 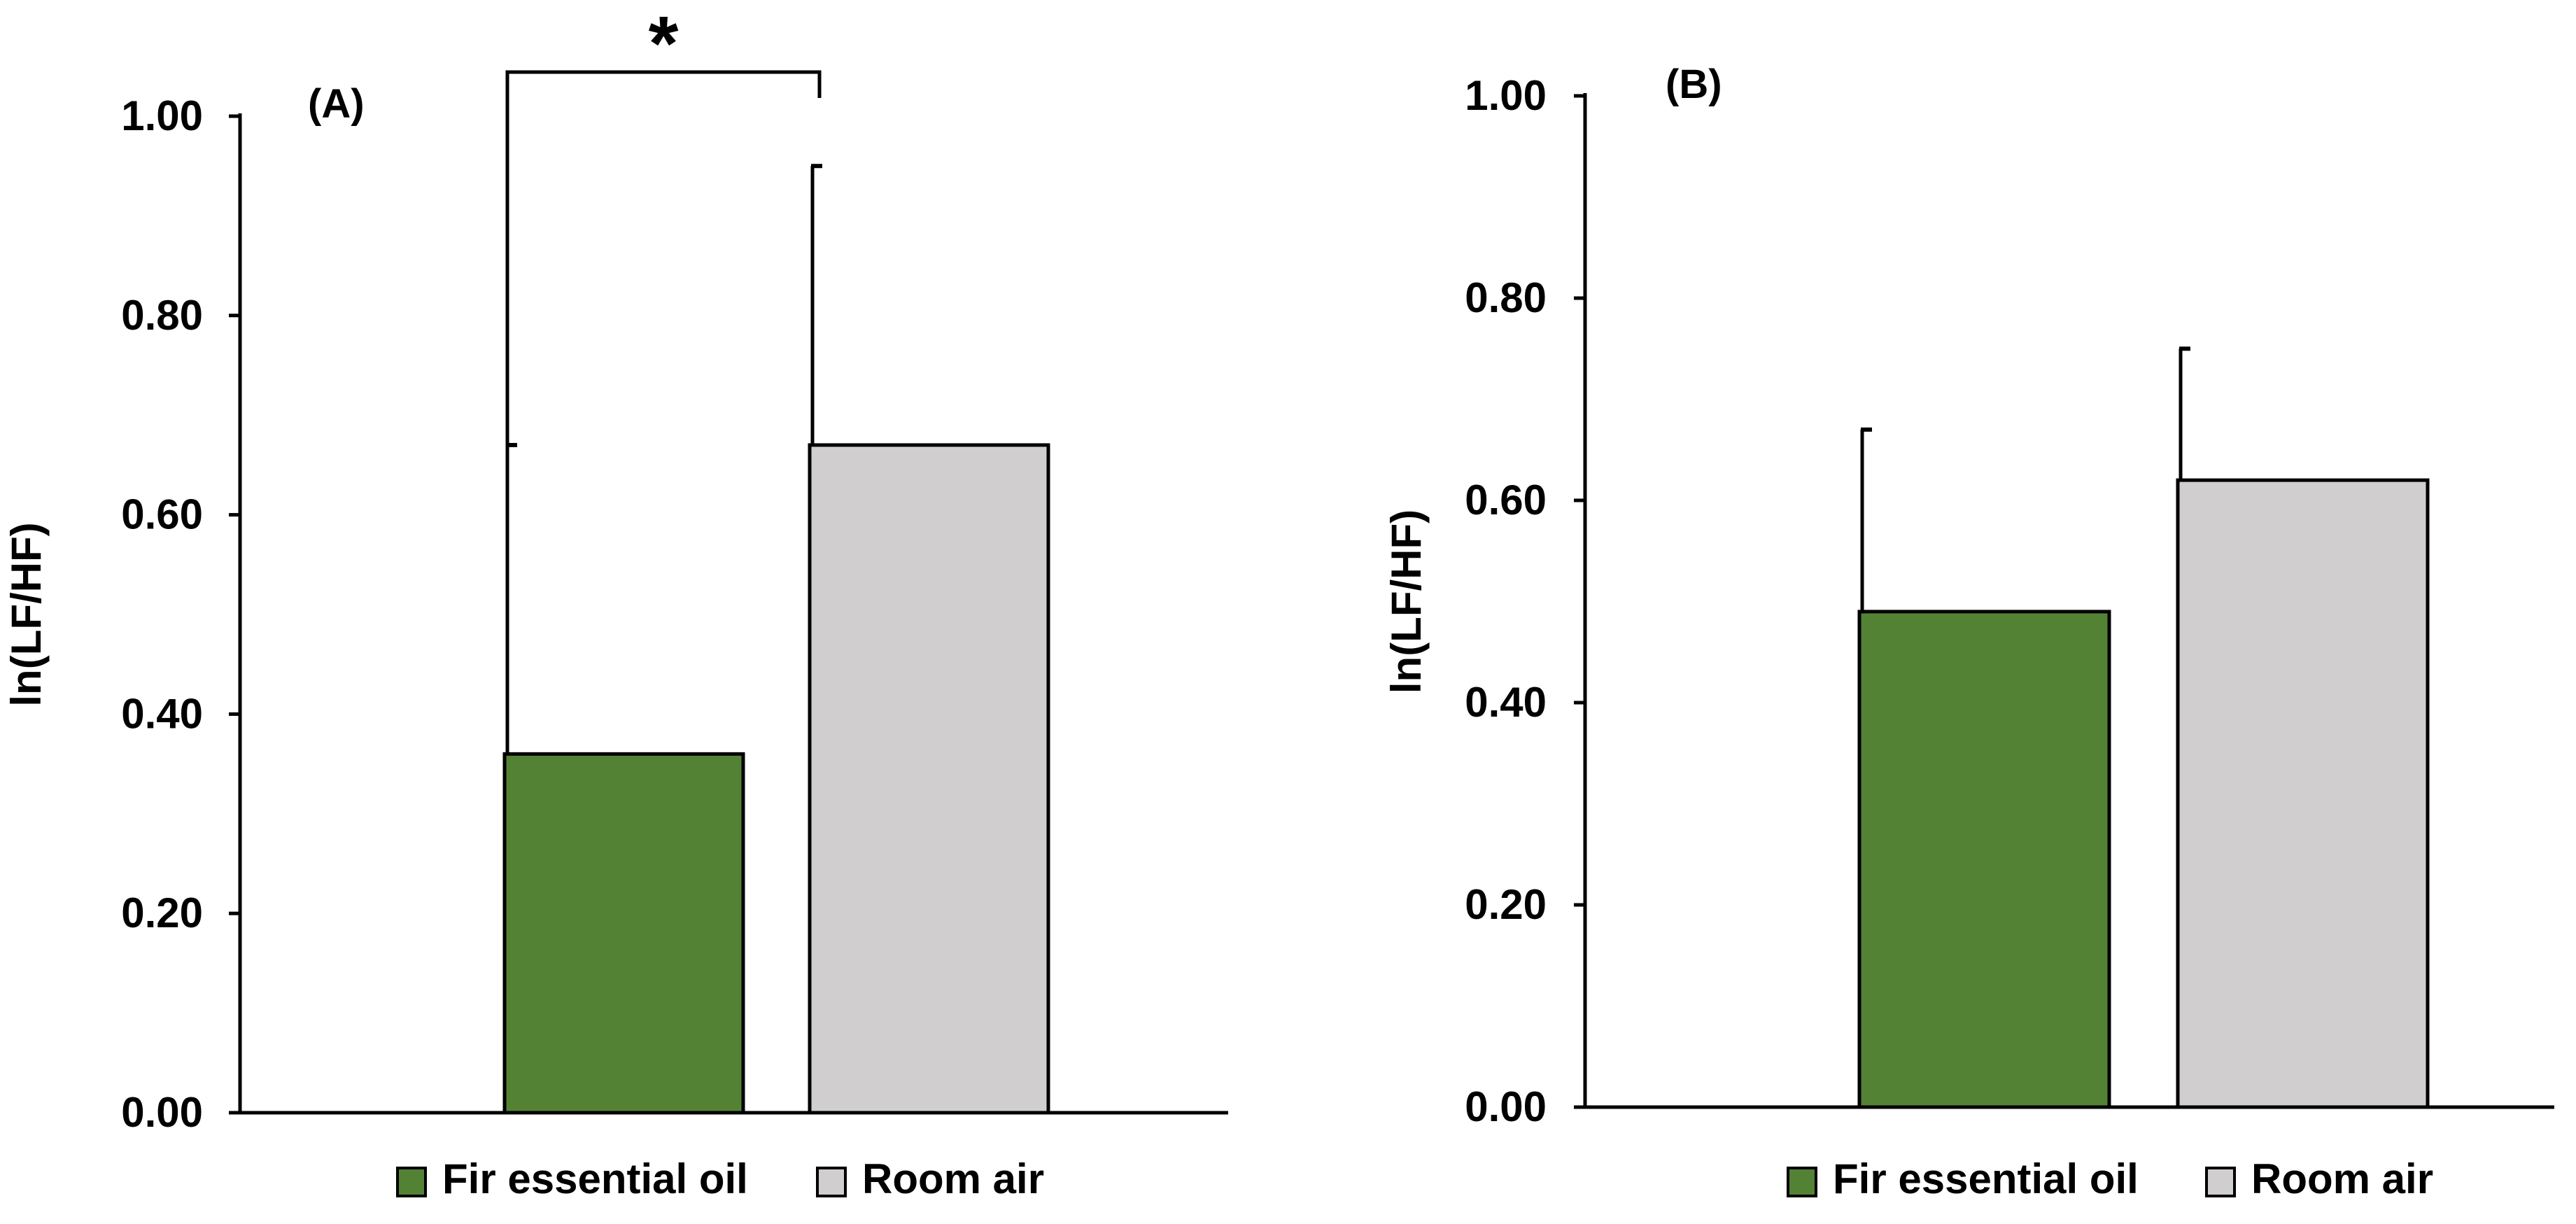 What do you see at coordinates (664, 44) in the screenshot?
I see `significance-marker: *` at bounding box center [664, 44].